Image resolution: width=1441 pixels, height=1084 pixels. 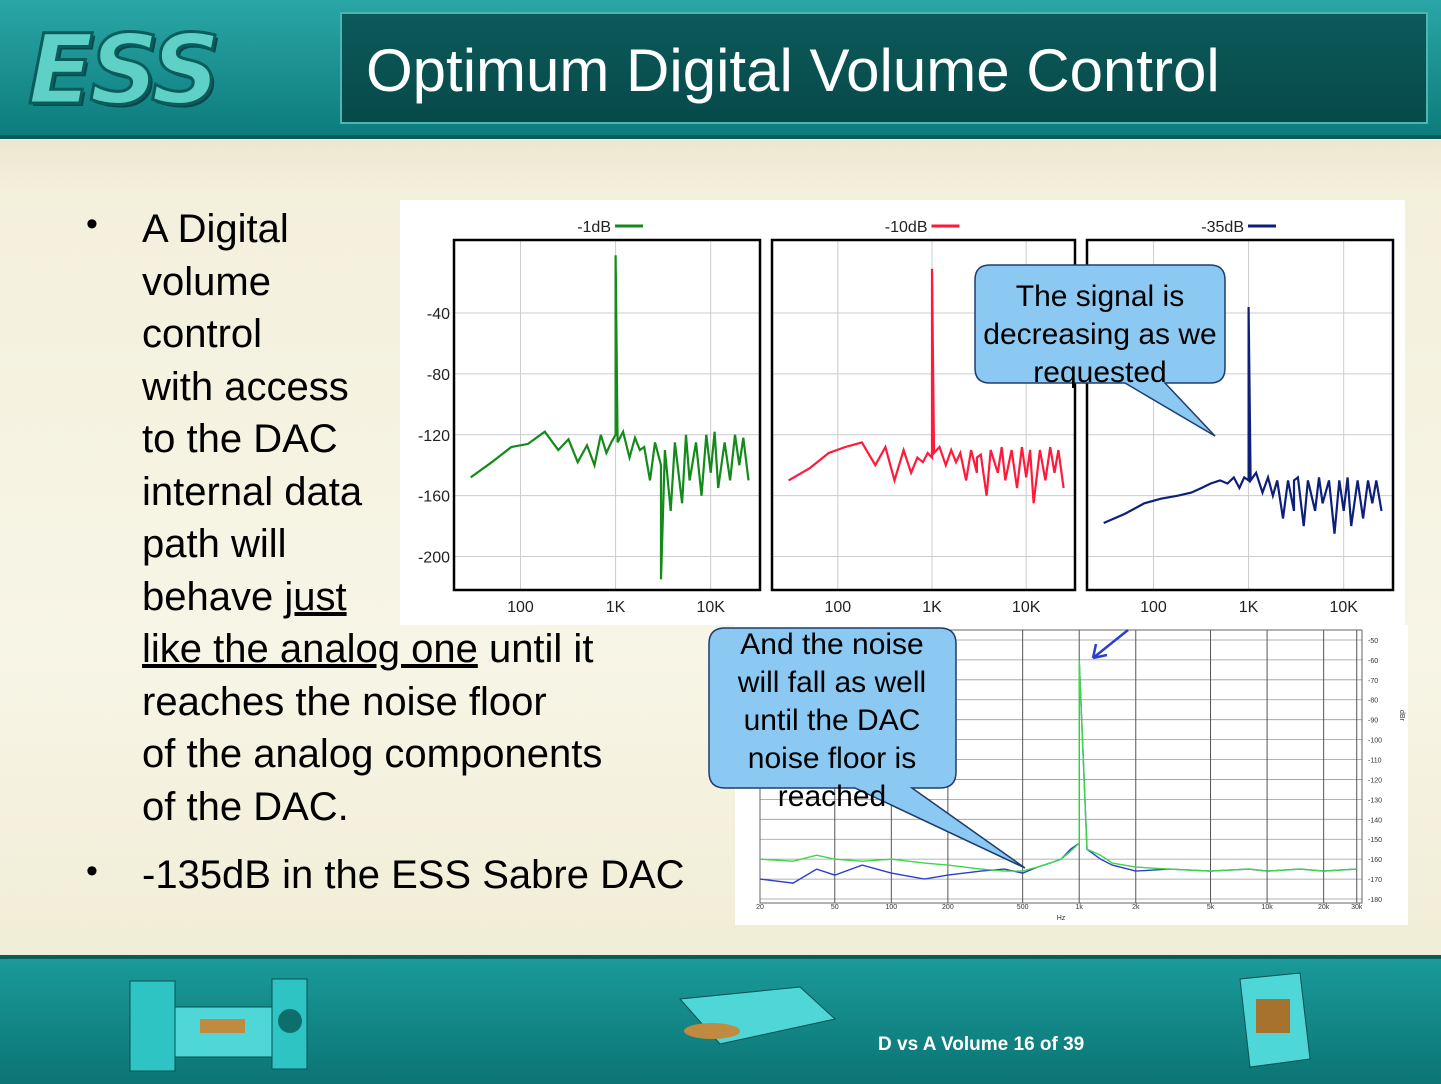 What do you see at coordinates (222, 1026) in the screenshot?
I see `stereo-display` at bounding box center [222, 1026].